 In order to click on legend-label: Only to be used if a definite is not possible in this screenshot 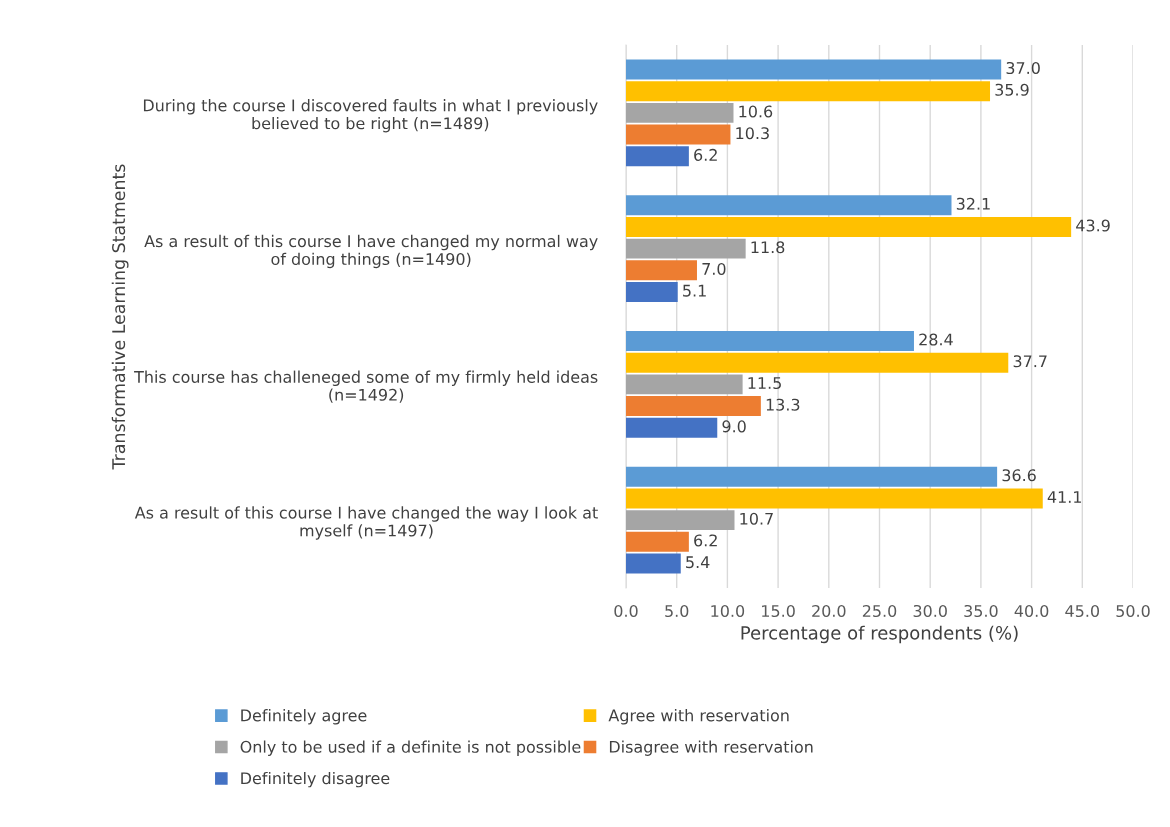, I will do `click(410, 748)`.